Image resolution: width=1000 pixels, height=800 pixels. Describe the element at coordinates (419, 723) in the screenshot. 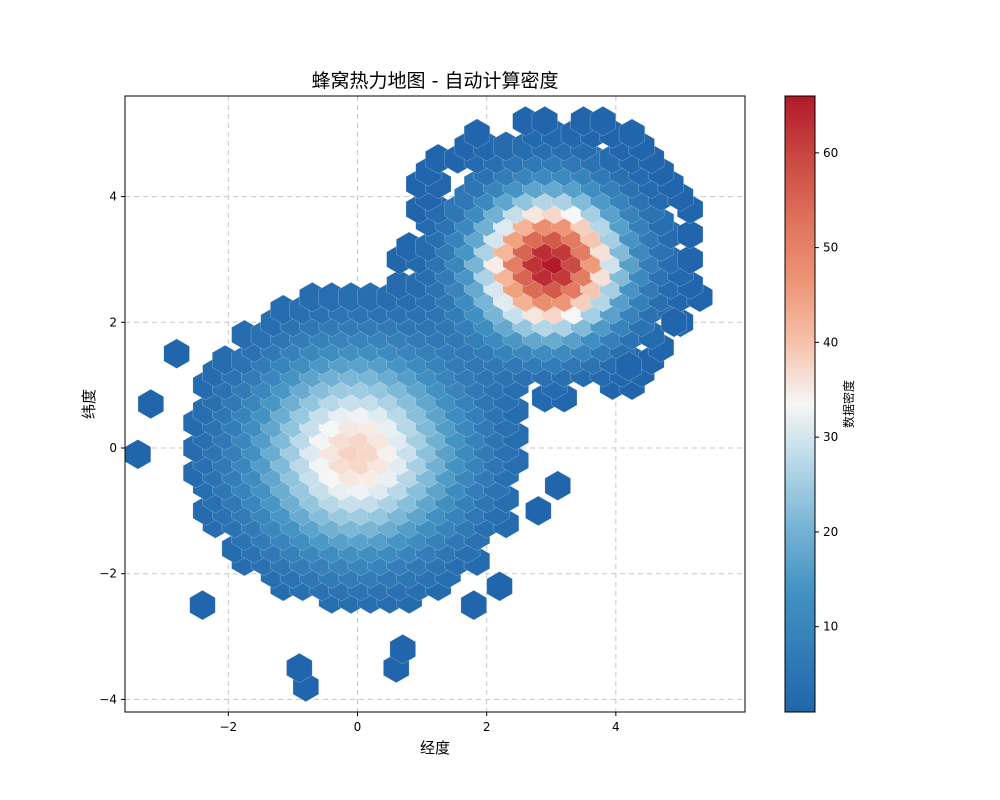

I see `x-axis-ticks: −2 0 2 4` at that location.